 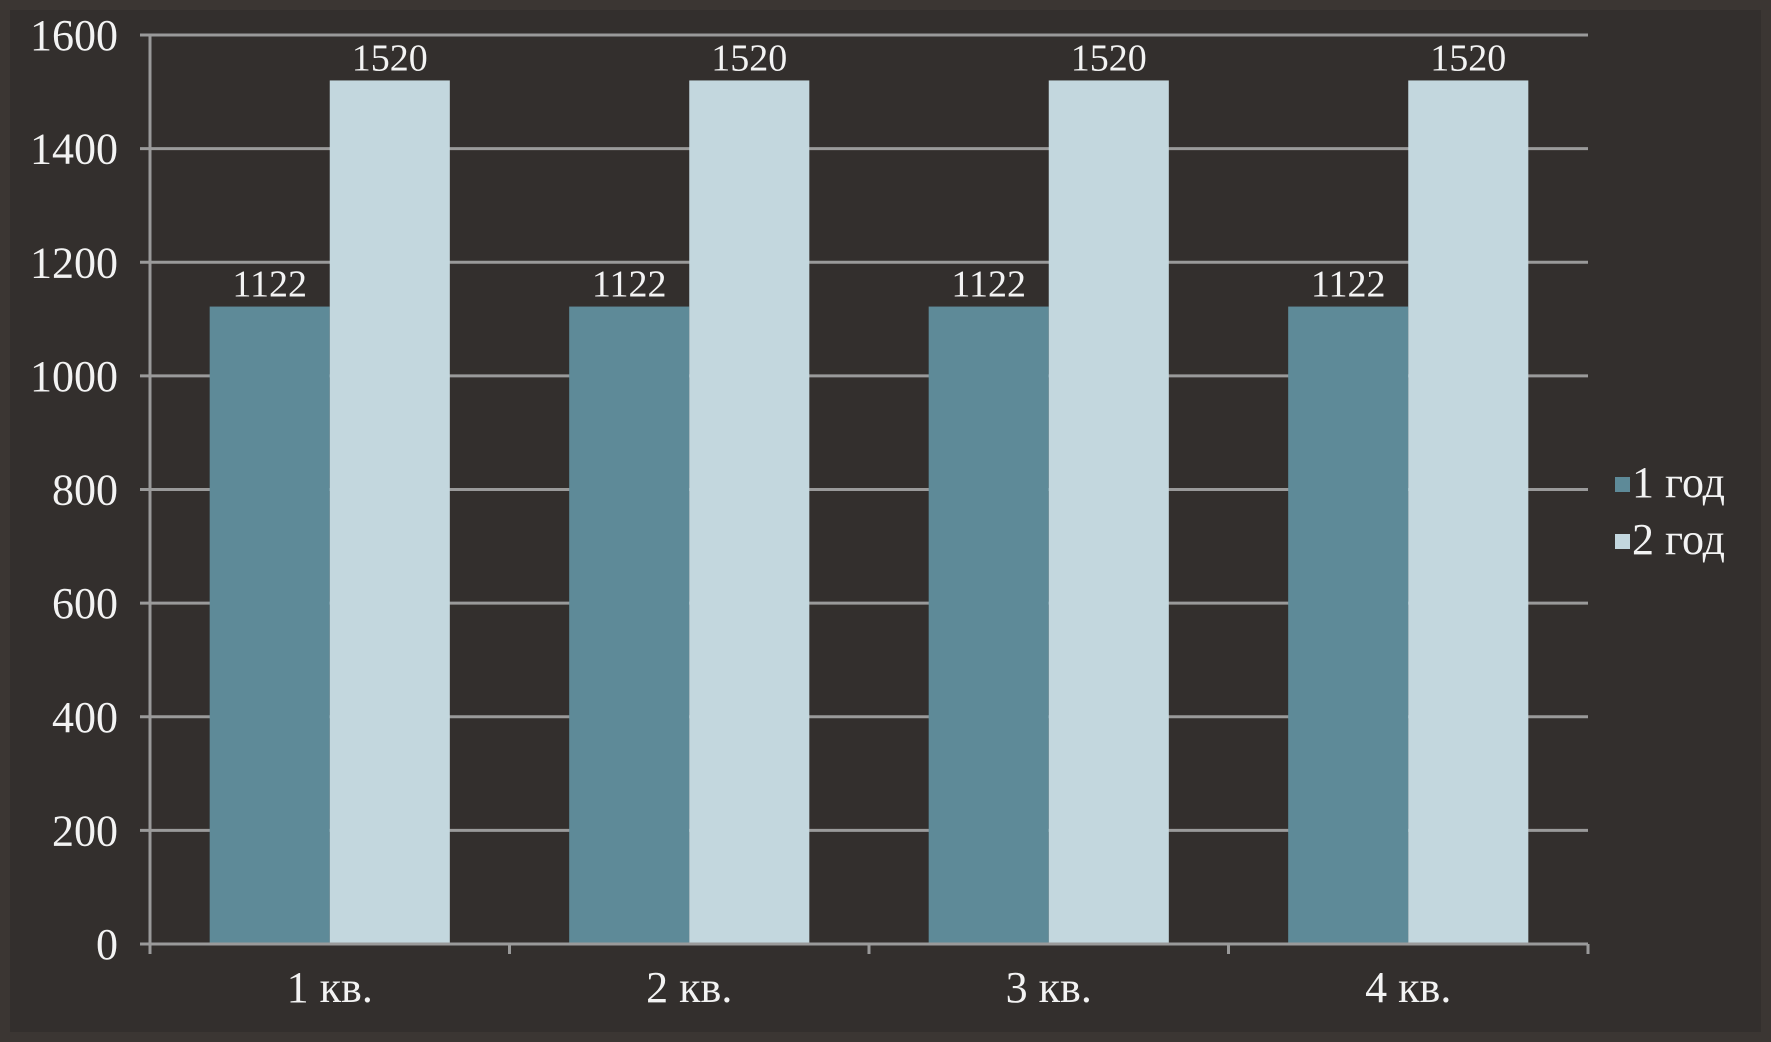 What do you see at coordinates (1670, 511) in the screenshot?
I see `legend: 1 год 2 год` at bounding box center [1670, 511].